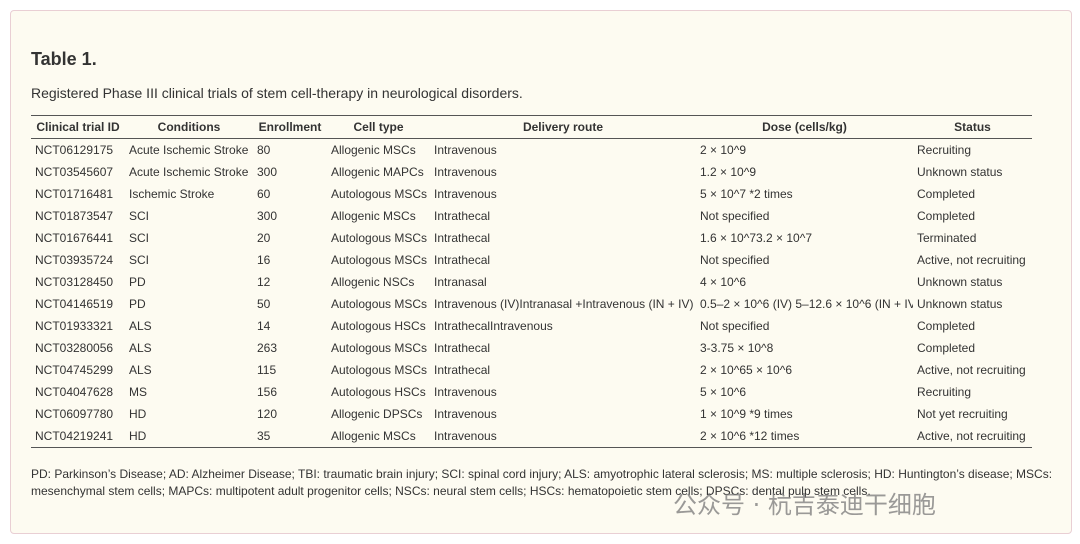 This screenshot has width=1080, height=544. What do you see at coordinates (746, 370) in the screenshot?
I see `table-cell: 2 × 10^65 × 10^6` at bounding box center [746, 370].